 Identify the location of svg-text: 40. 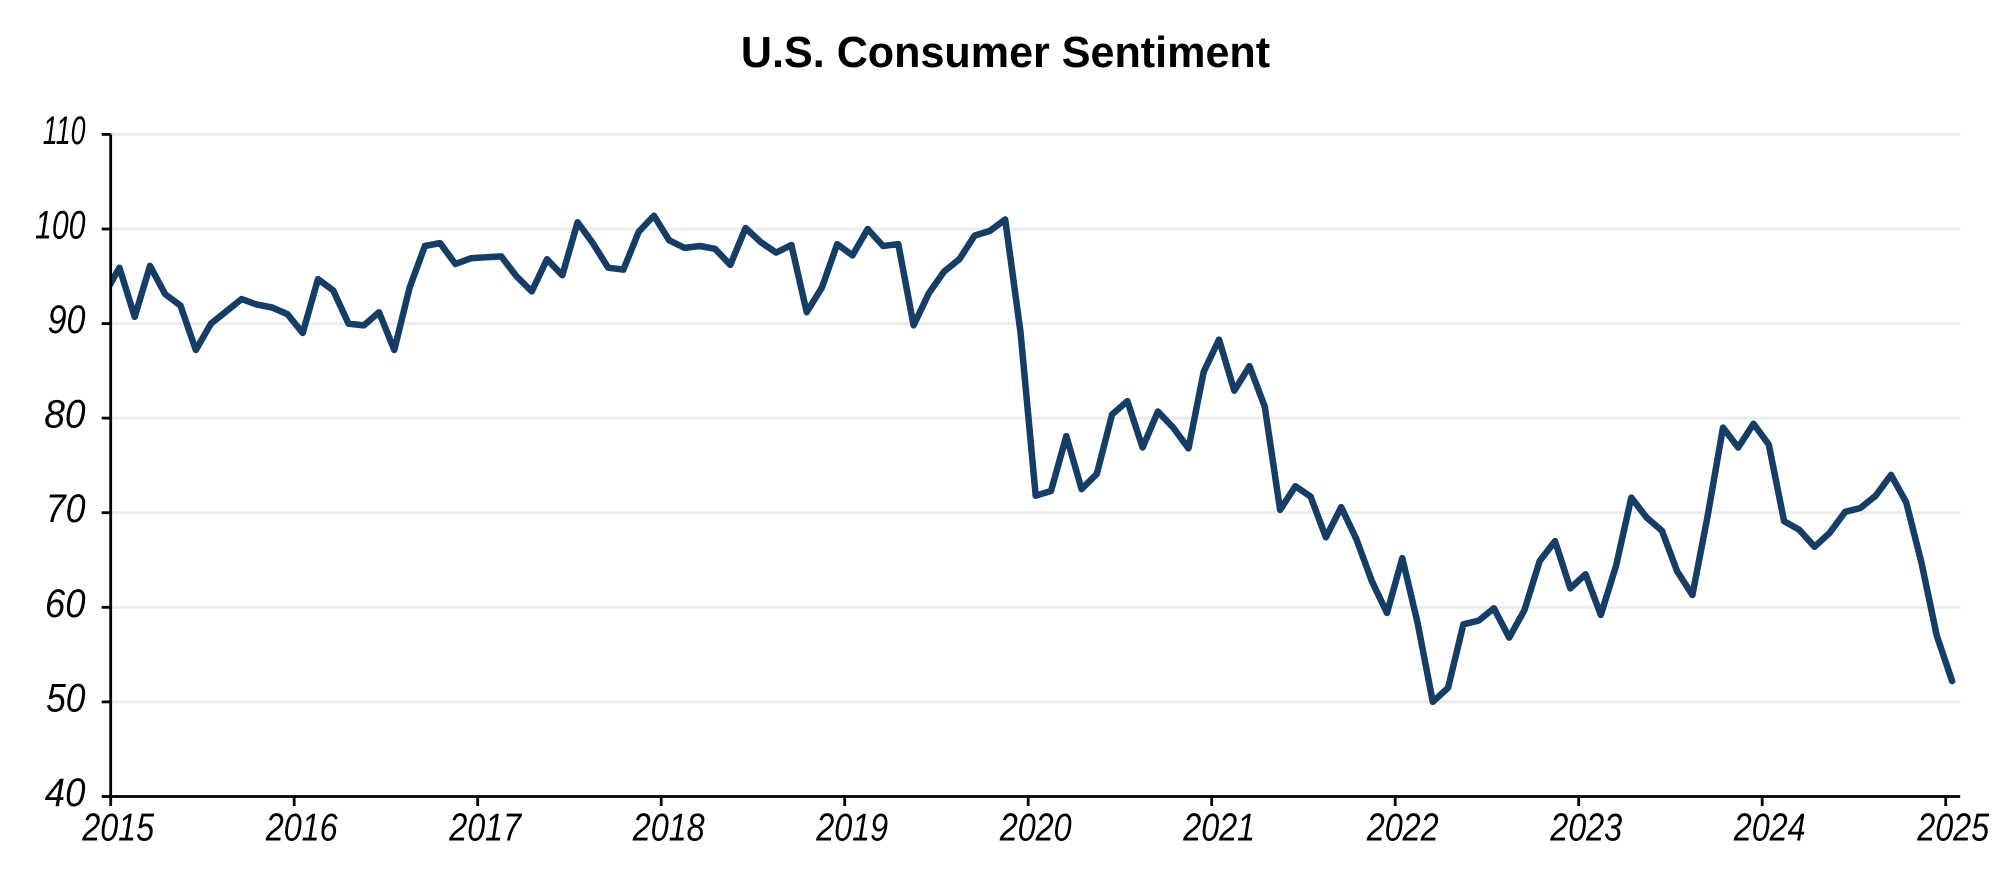
(65, 793).